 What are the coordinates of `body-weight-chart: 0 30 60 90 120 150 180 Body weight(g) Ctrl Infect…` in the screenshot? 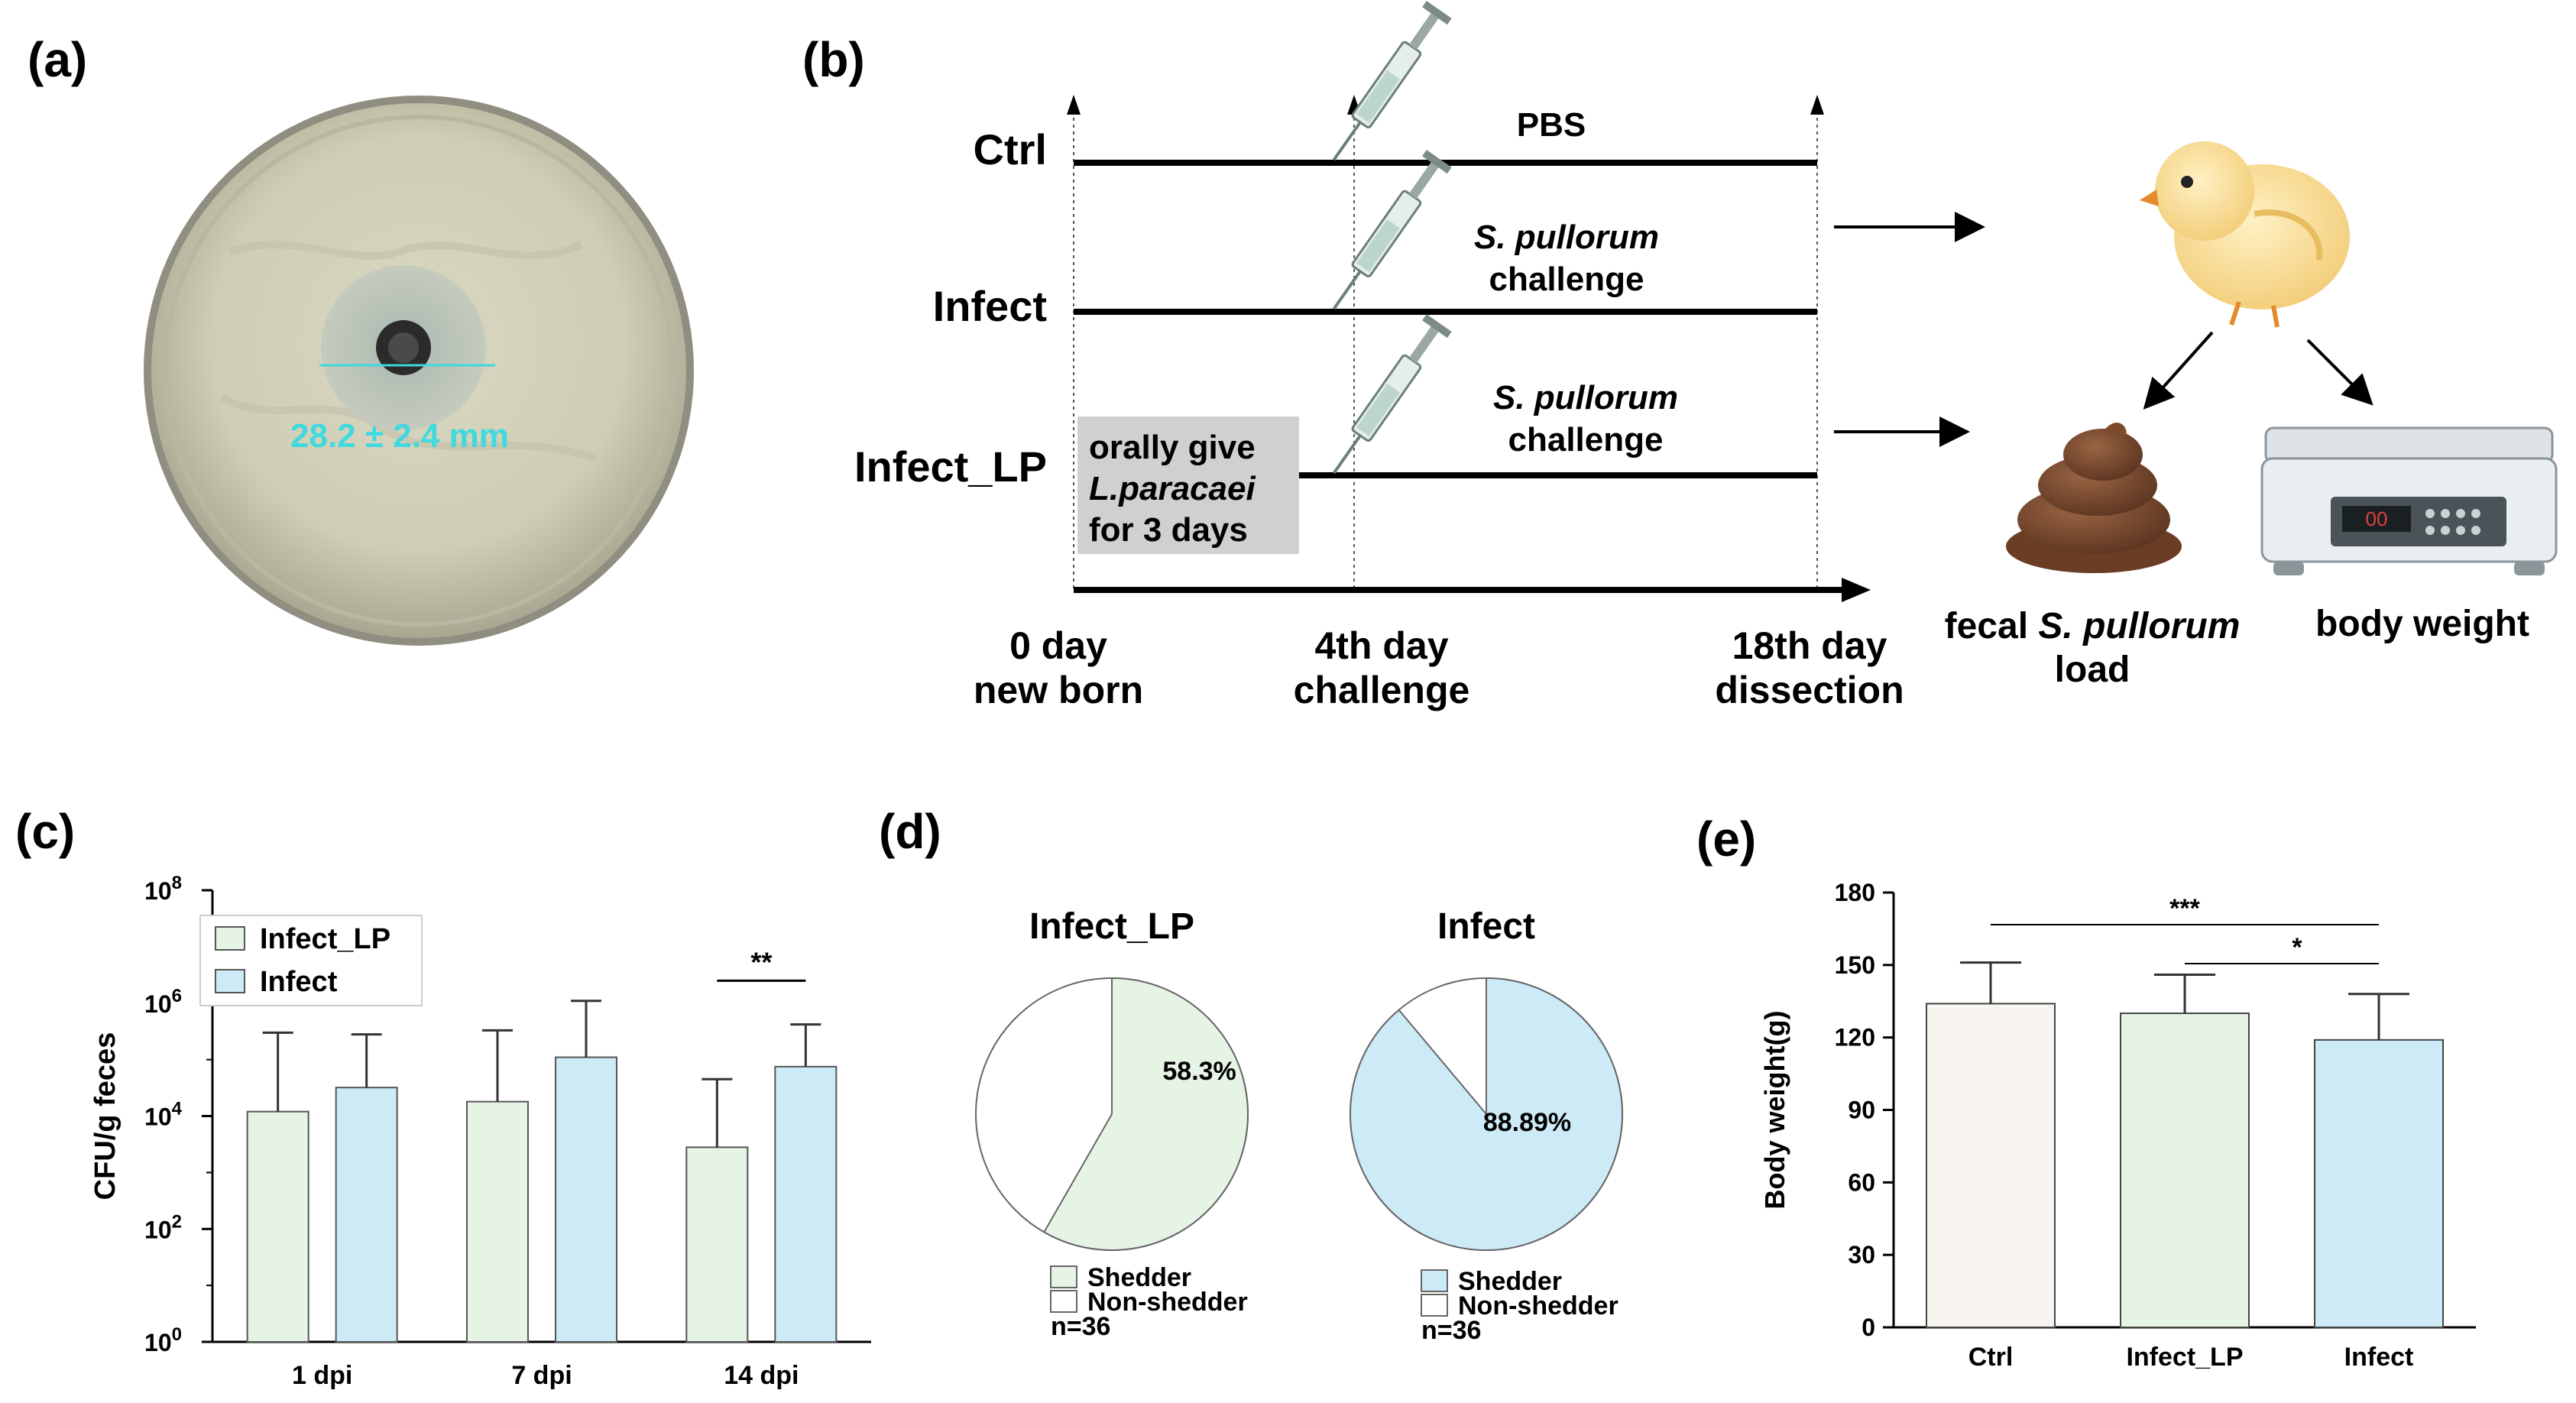 It's located at (2117, 1125).